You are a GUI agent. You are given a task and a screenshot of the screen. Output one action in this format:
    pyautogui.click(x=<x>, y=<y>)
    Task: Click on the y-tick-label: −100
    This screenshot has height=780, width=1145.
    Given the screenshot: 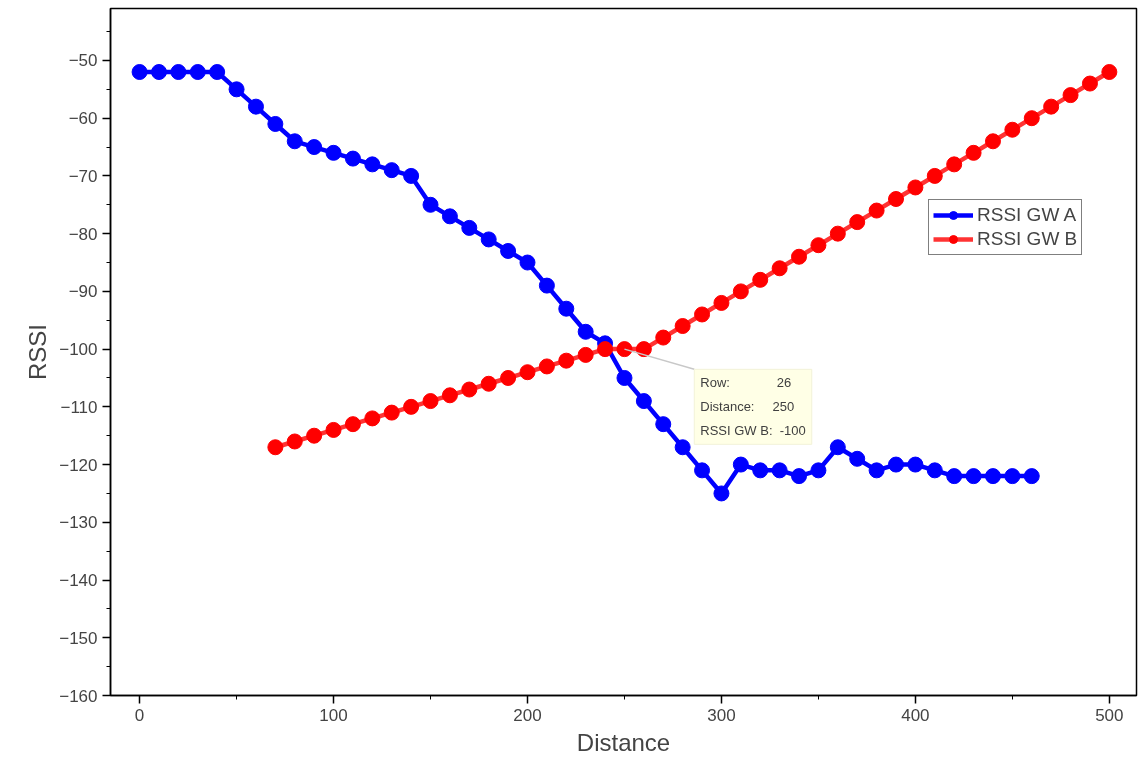 What is the action you would take?
    pyautogui.click(x=78, y=350)
    